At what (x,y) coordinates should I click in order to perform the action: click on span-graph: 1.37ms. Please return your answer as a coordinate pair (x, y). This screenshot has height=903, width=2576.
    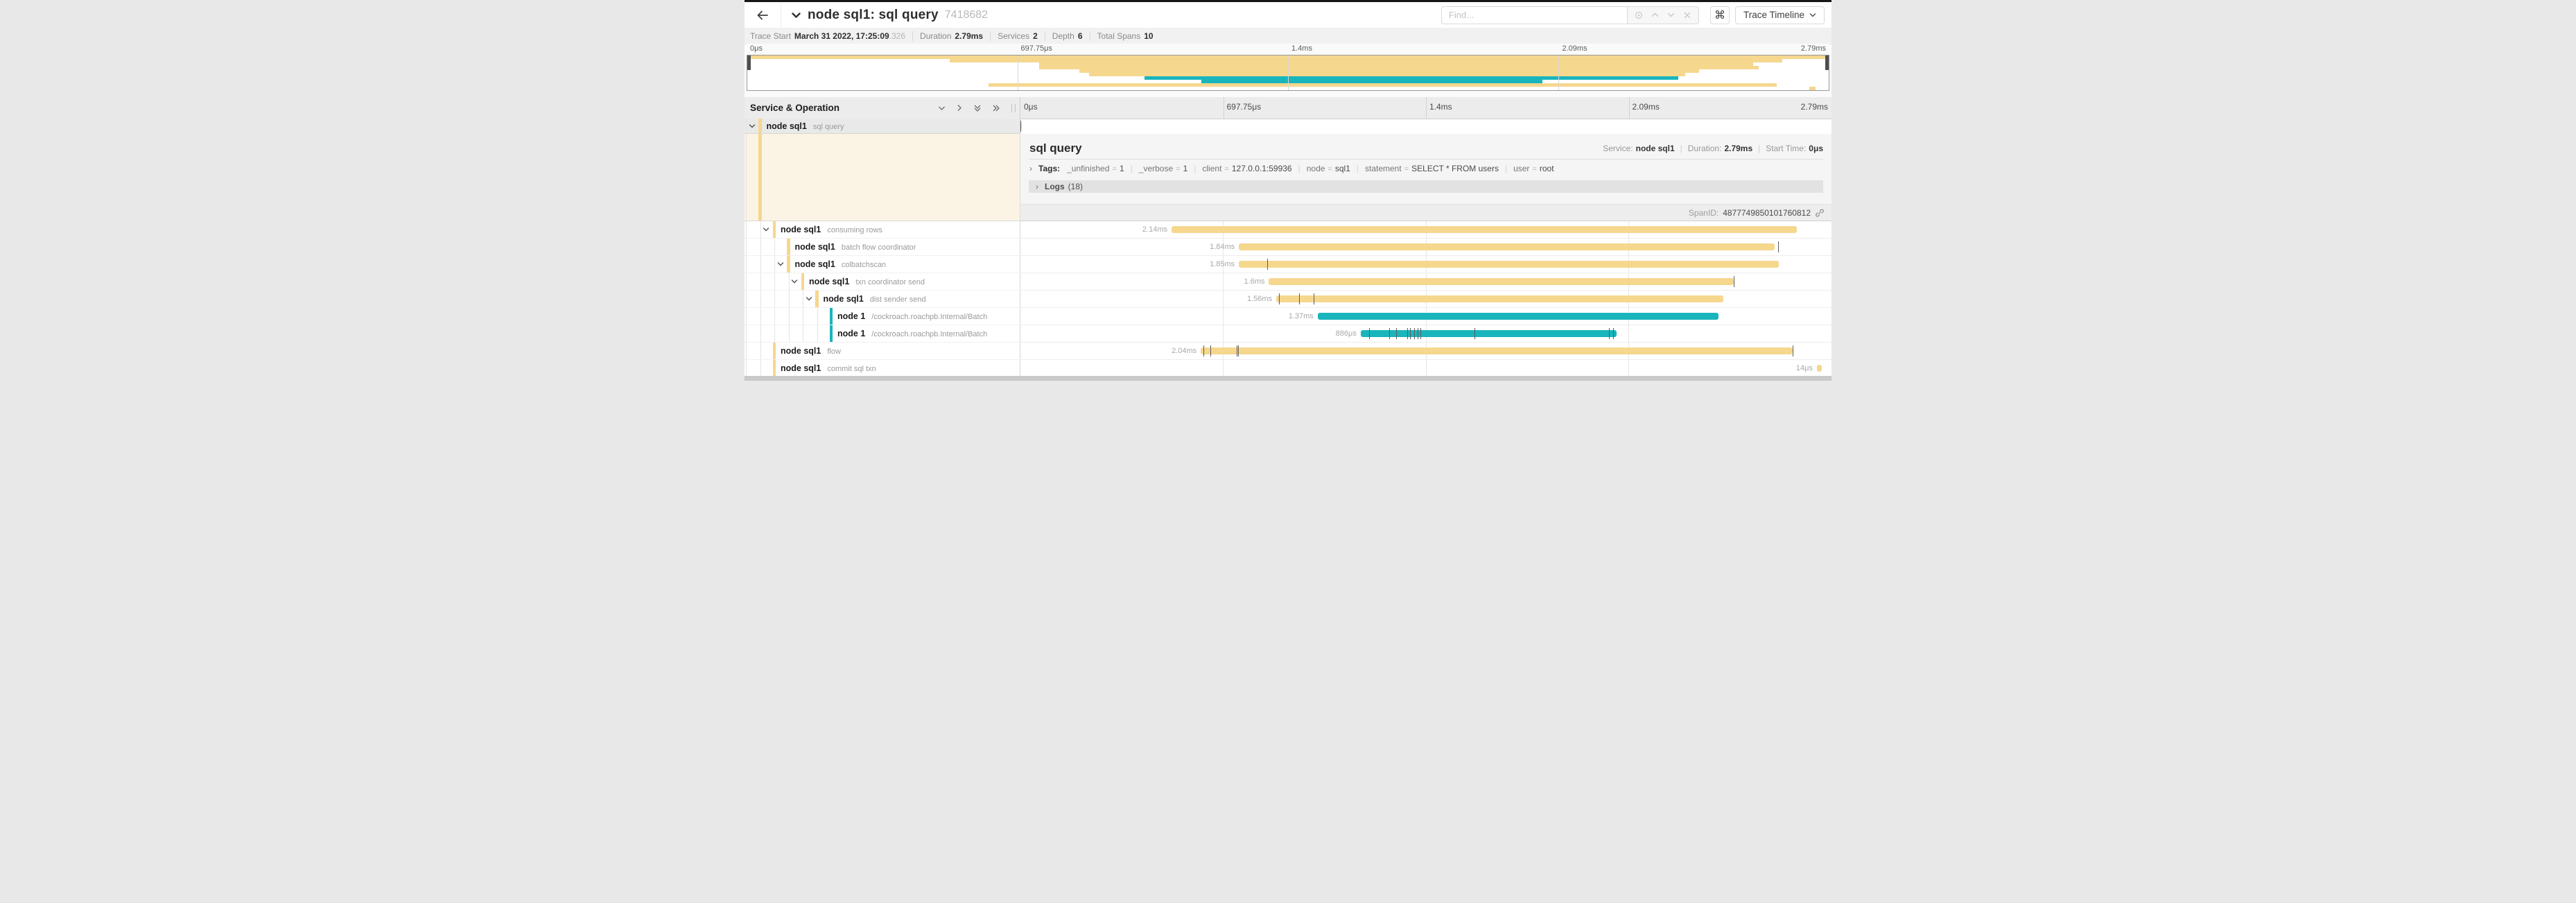
    Looking at the image, I should click on (1425, 316).